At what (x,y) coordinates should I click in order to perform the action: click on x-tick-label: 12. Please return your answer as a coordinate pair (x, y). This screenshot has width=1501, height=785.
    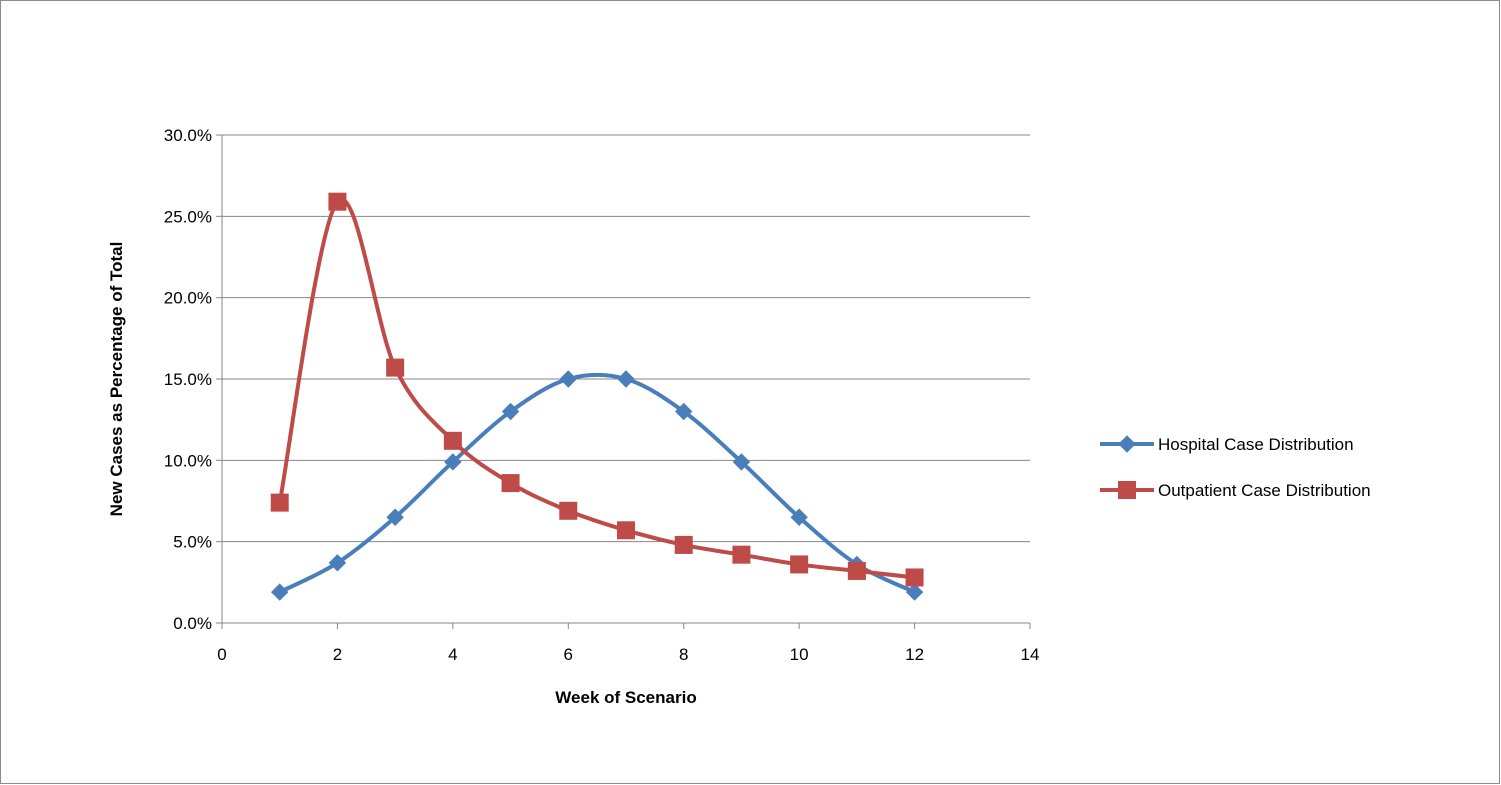
    Looking at the image, I should click on (914, 654).